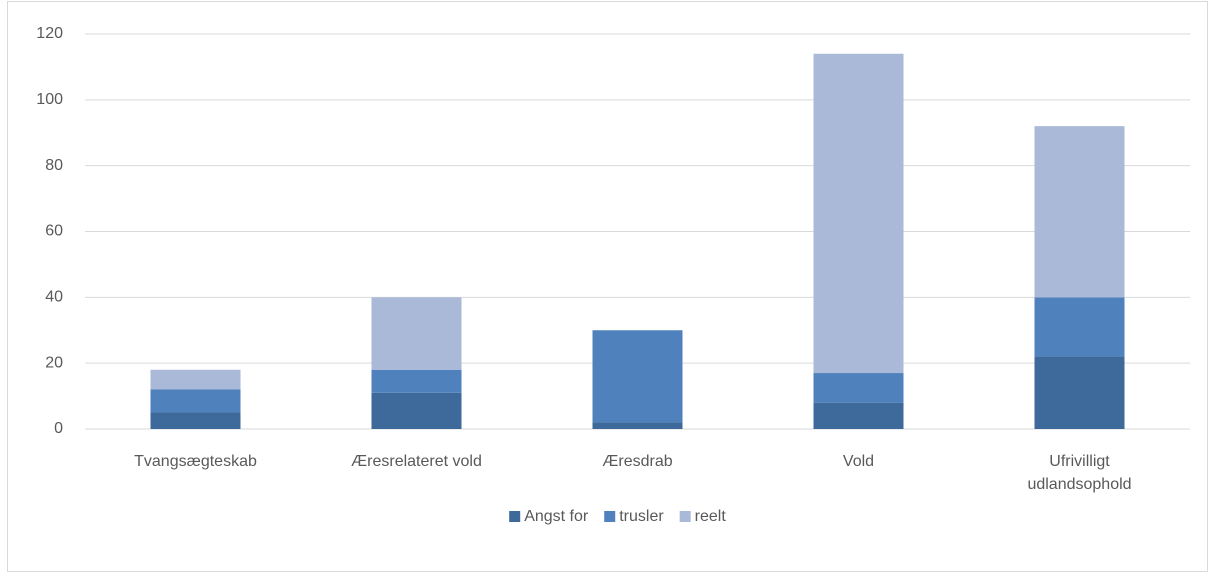  Describe the element at coordinates (58, 428) in the screenshot. I see `y-tick-label: 0` at that location.